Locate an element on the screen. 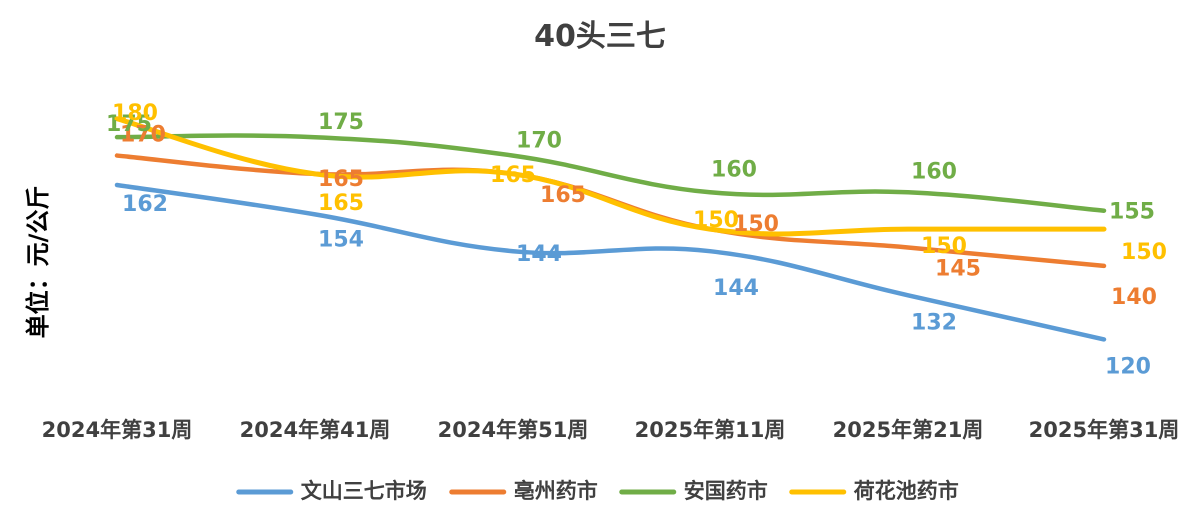  data-label-series-3-2: 165 is located at coordinates (513, 175).